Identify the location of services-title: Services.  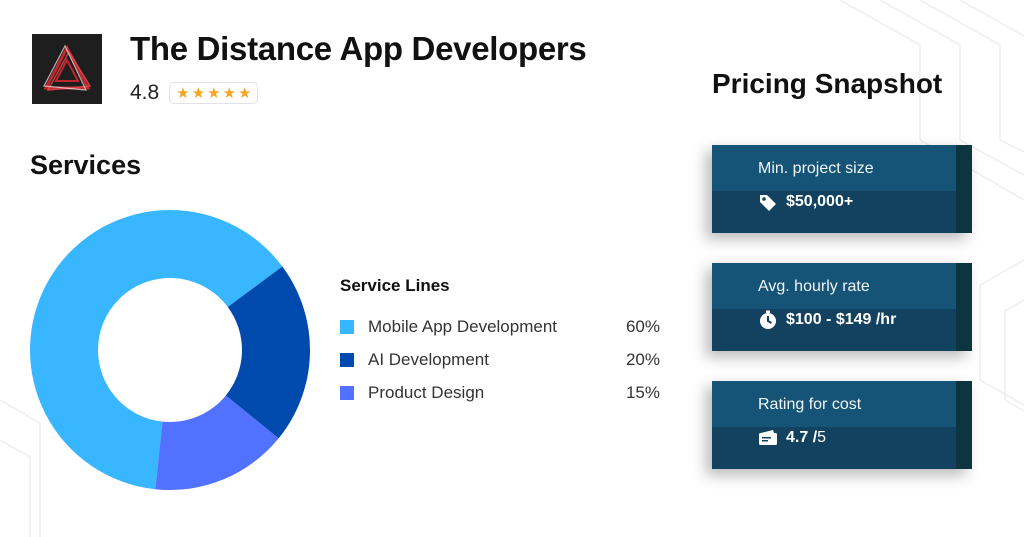
(86, 165).